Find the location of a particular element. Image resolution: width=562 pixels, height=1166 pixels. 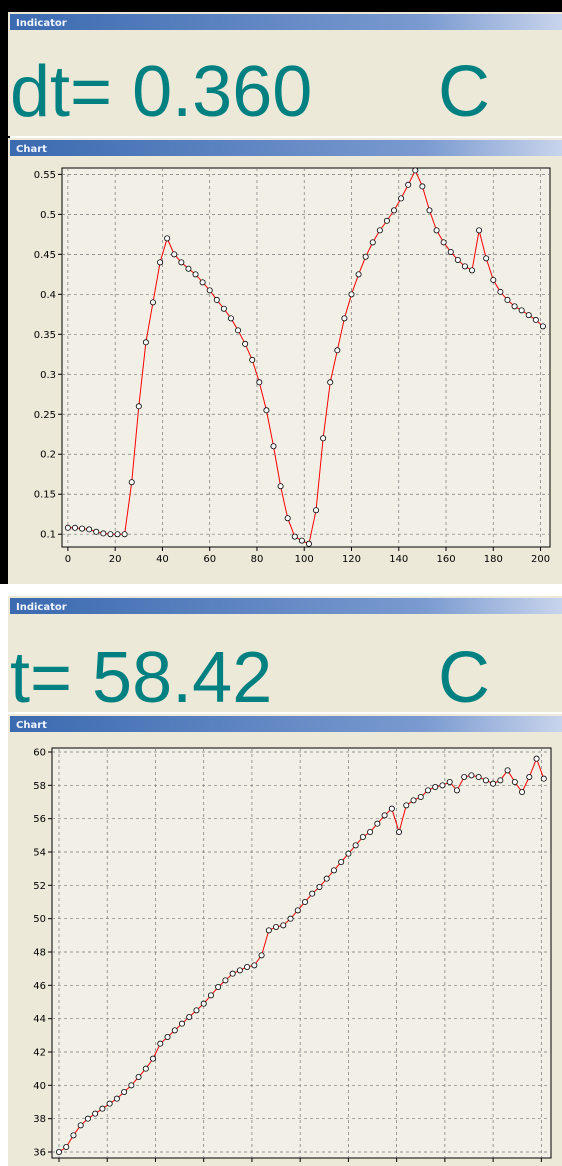

x-tick-label: 40 is located at coordinates (162, 559).